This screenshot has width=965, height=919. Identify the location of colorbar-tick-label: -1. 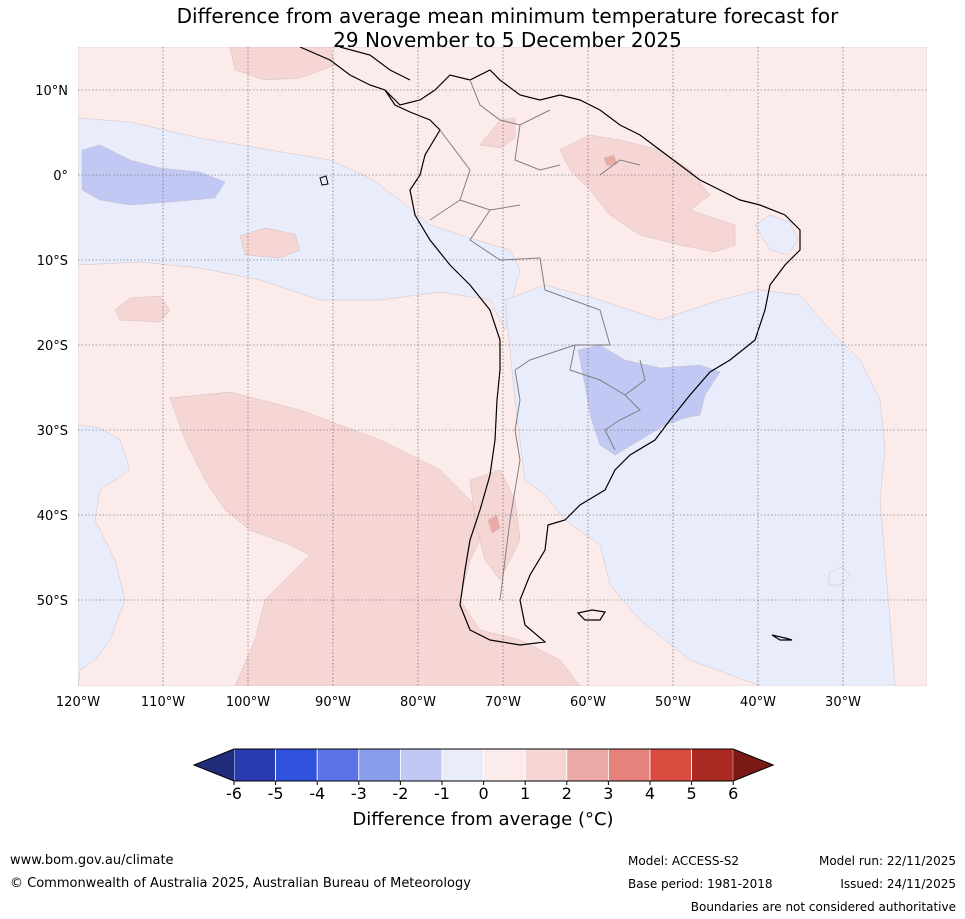
(442, 793).